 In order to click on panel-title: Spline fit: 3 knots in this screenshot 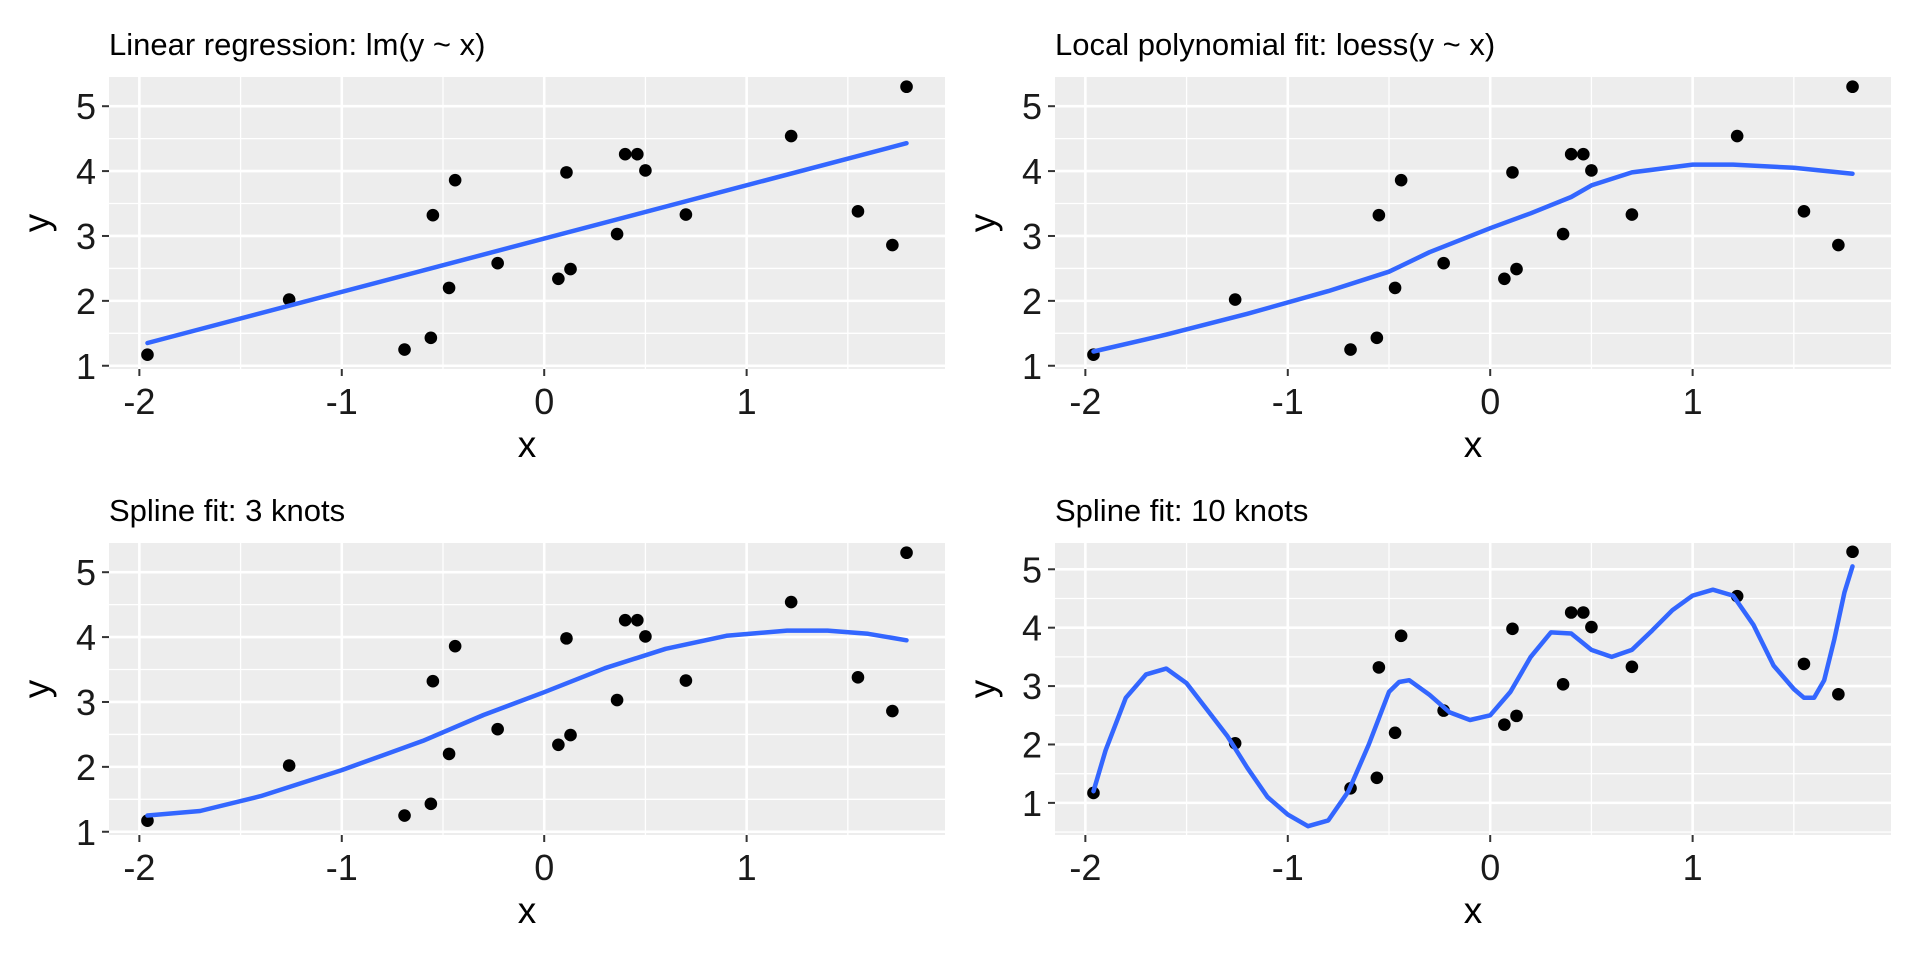, I will do `click(227, 510)`.